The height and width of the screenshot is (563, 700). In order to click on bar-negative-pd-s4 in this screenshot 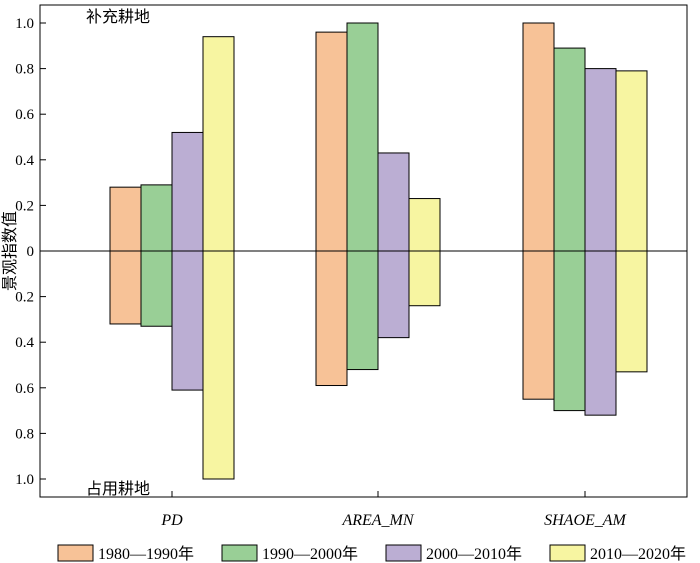, I will do `click(218, 365)`.